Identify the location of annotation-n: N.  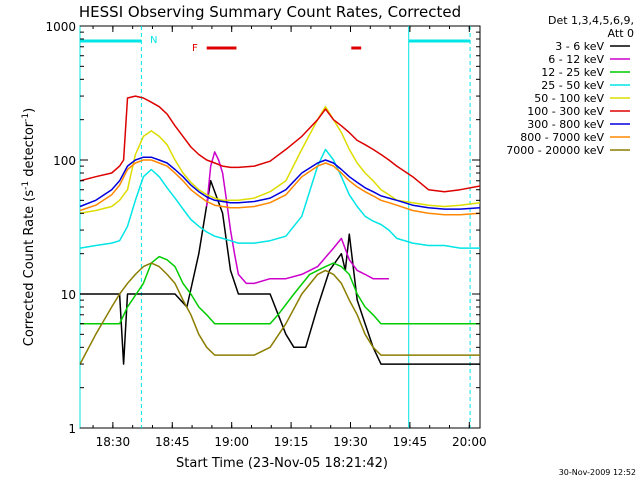
(153, 40).